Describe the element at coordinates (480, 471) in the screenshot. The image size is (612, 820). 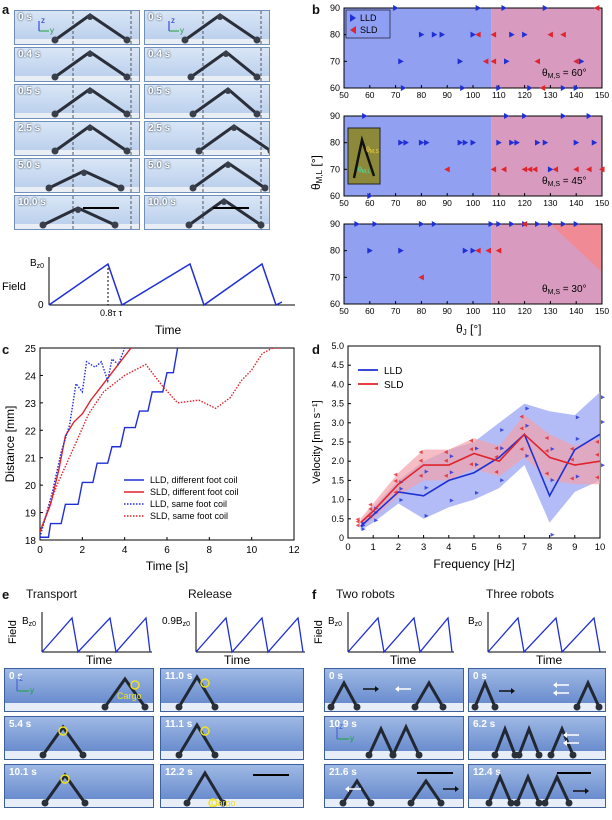
I see `confidence-band` at that location.